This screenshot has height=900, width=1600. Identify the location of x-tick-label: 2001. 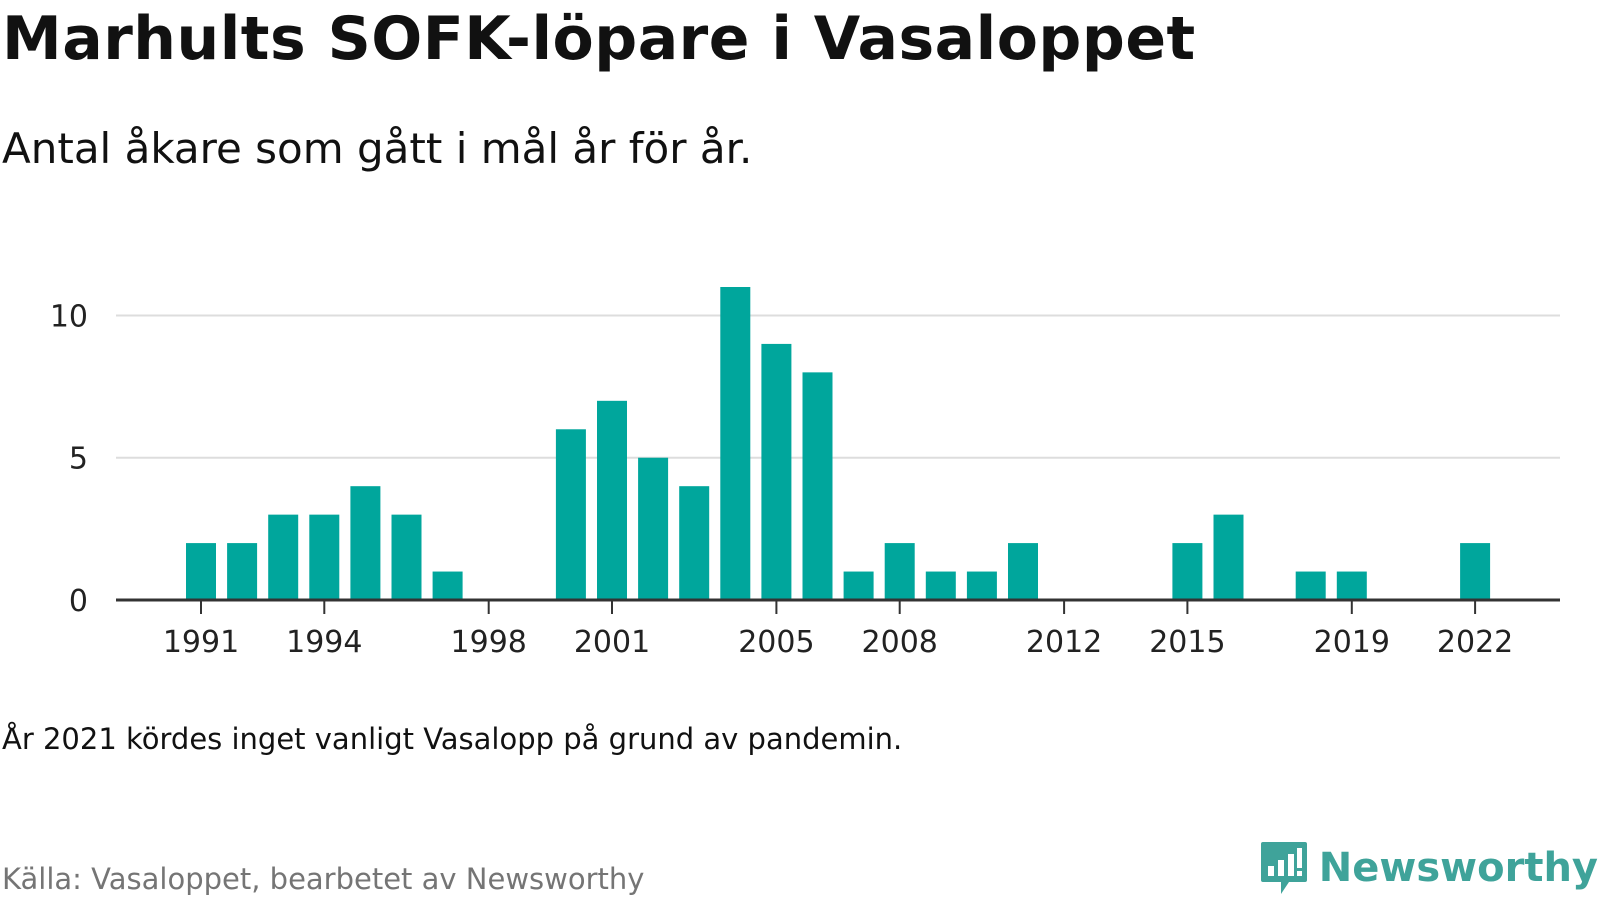
(612, 642).